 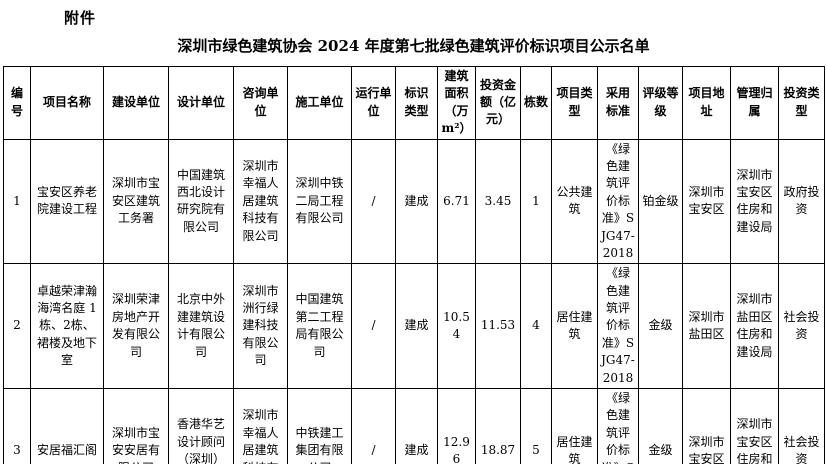 I want to click on cell-project-address: 深圳市盐田区, so click(x=706, y=326).